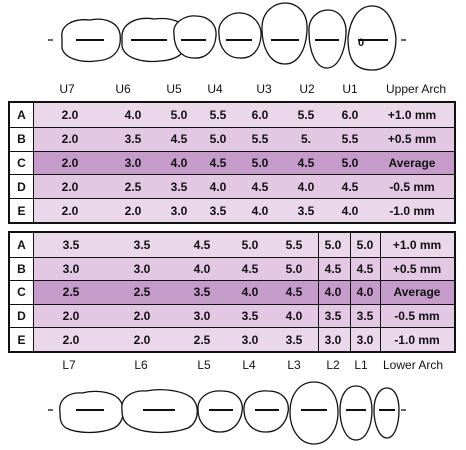 This screenshot has width=466, height=450. I want to click on upper-row-label: B, so click(22, 139).